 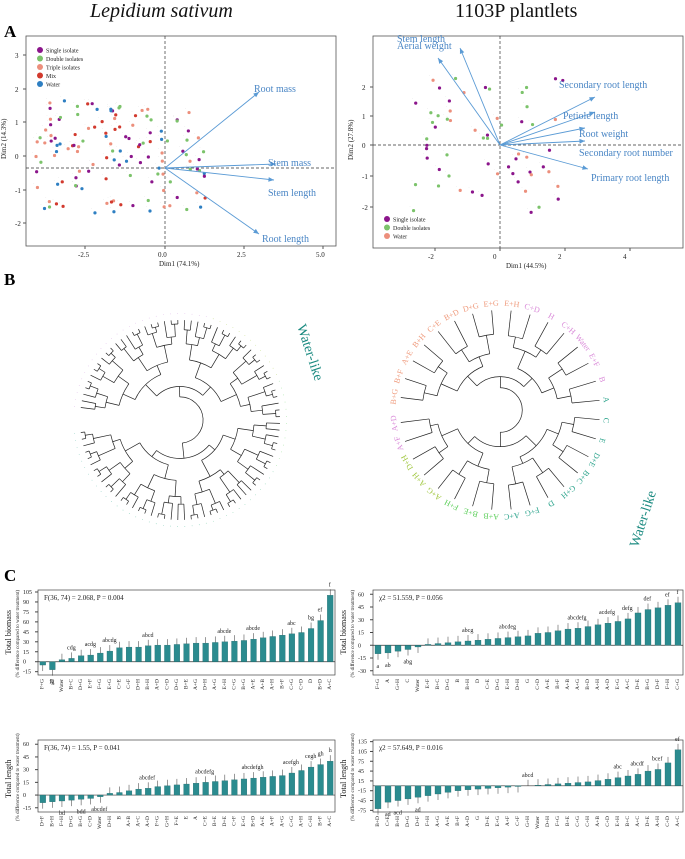 What do you see at coordinates (272, 649) in the screenshot?
I see `bar-tl-bar` at bounding box center [272, 649].